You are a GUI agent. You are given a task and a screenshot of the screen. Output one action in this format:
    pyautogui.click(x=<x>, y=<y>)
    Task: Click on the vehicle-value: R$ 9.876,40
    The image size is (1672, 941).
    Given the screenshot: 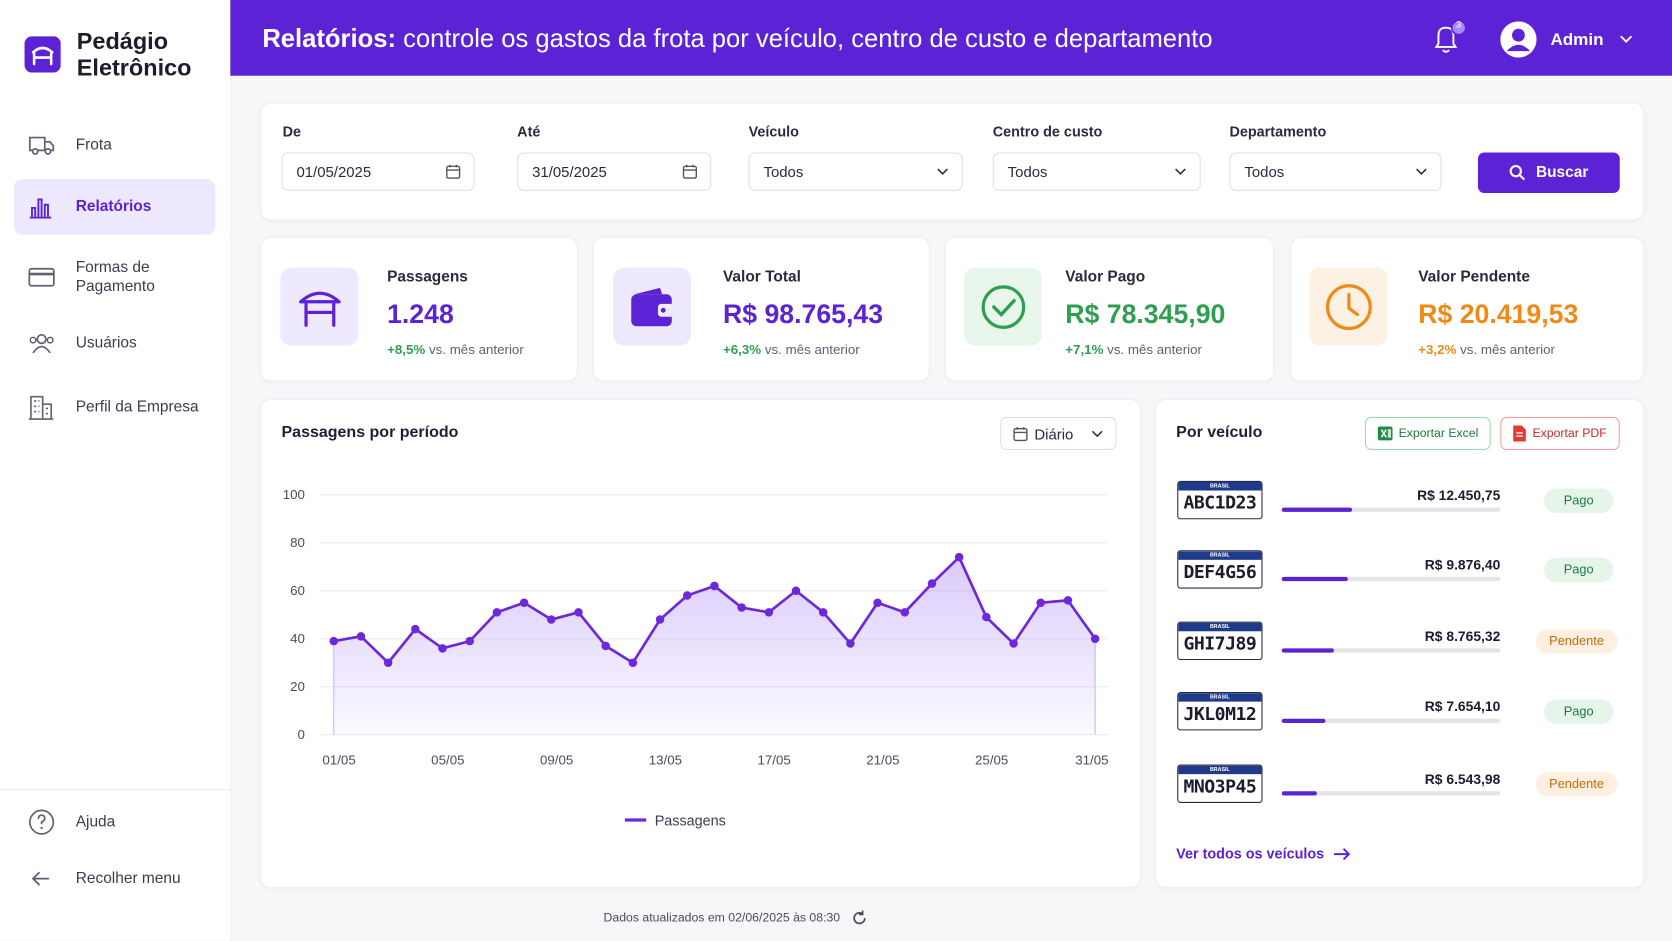 What is the action you would take?
    pyautogui.click(x=1462, y=564)
    